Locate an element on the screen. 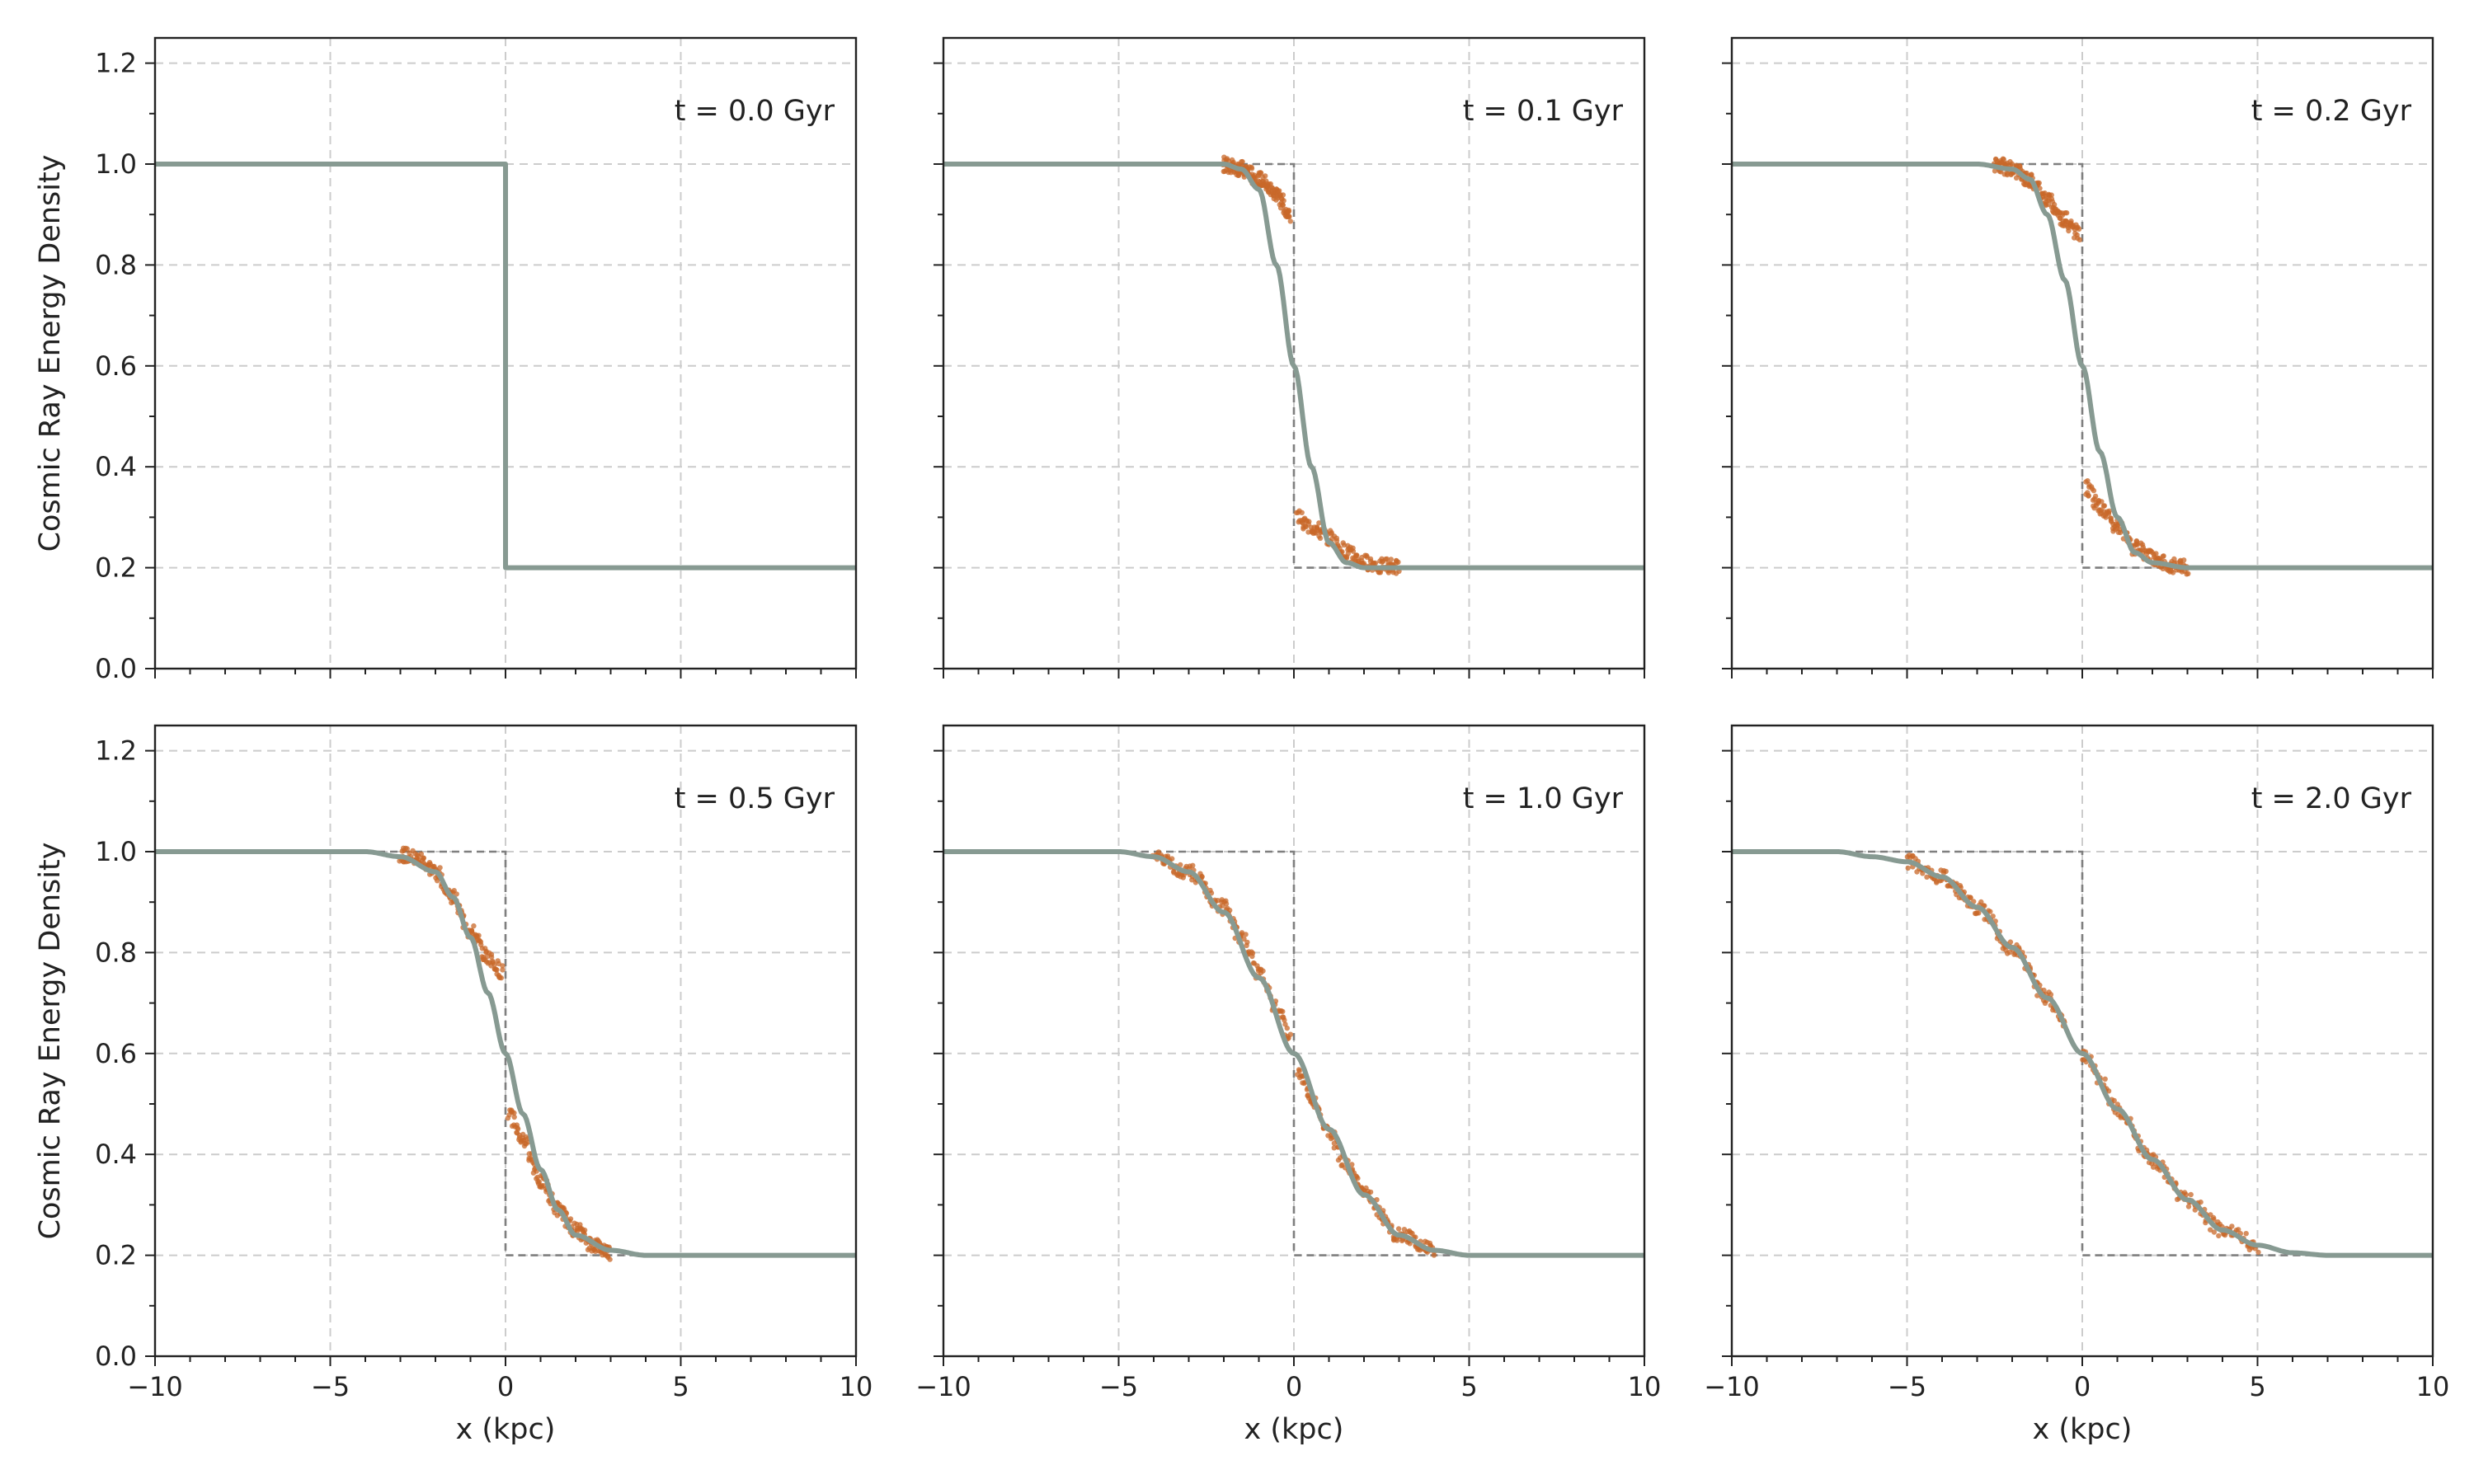 The width and height of the screenshot is (2474, 1484). particle-scatter is located at coordinates (2091, 366).